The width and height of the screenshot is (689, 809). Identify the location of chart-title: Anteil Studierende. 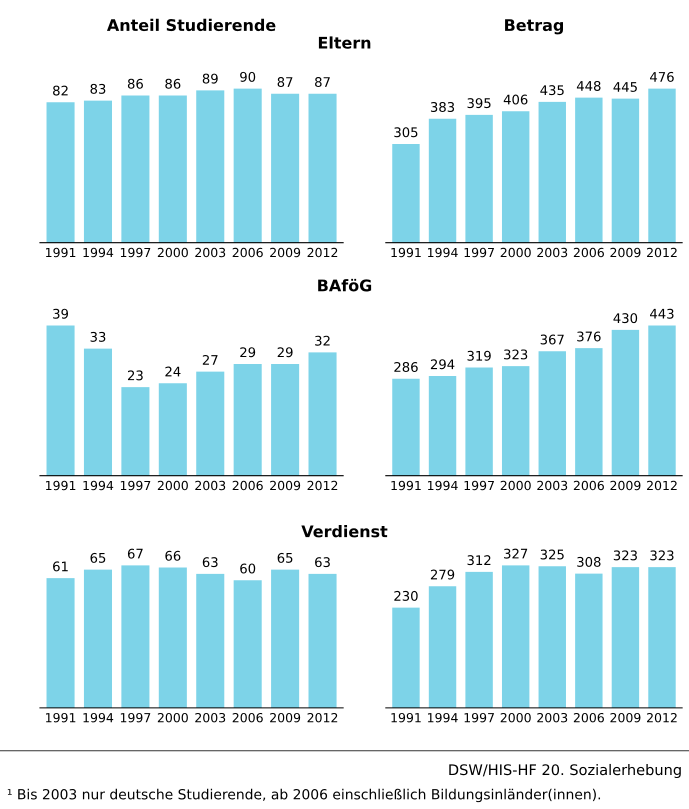
(191, 25).